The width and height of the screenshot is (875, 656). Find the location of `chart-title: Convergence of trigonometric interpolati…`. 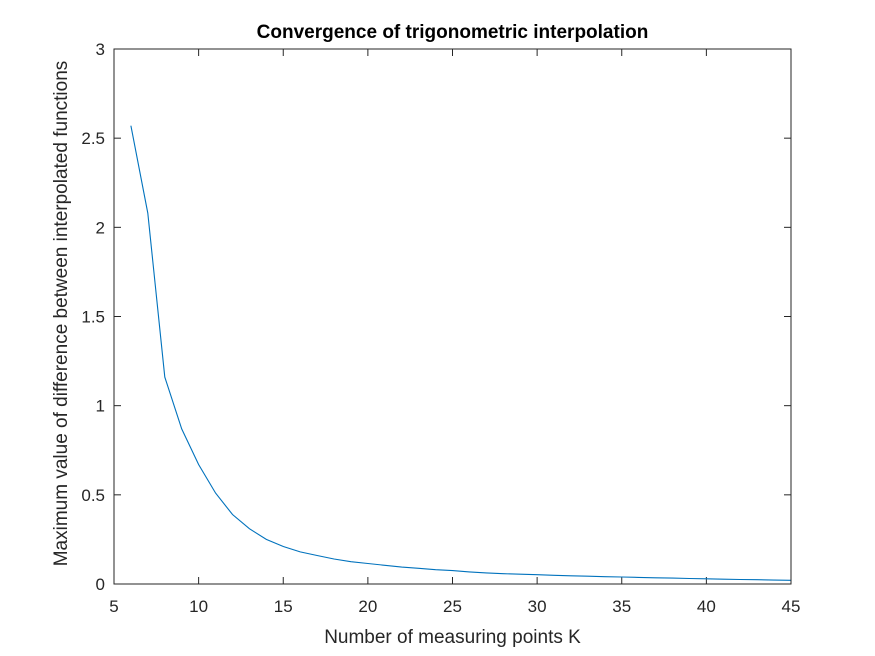

chart-title: Convergence of trigonometric interpolati… is located at coordinates (453, 32).